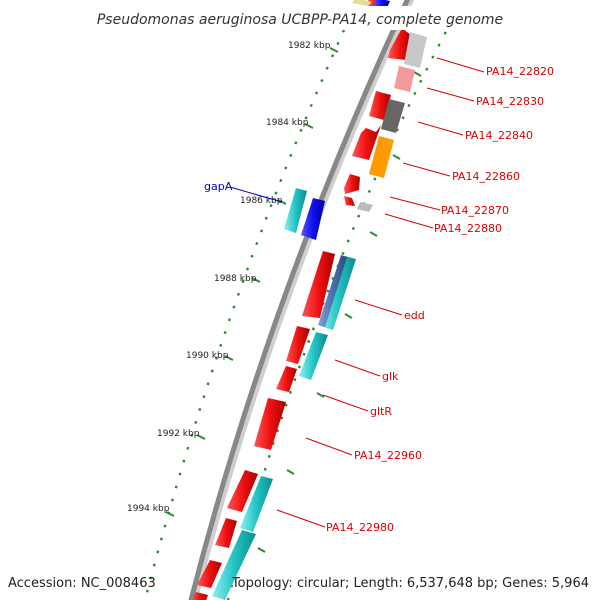 The height and width of the screenshot is (600, 600). Describe the element at coordinates (381, 411) in the screenshot. I see `gene-label-gltr: gltR` at that location.